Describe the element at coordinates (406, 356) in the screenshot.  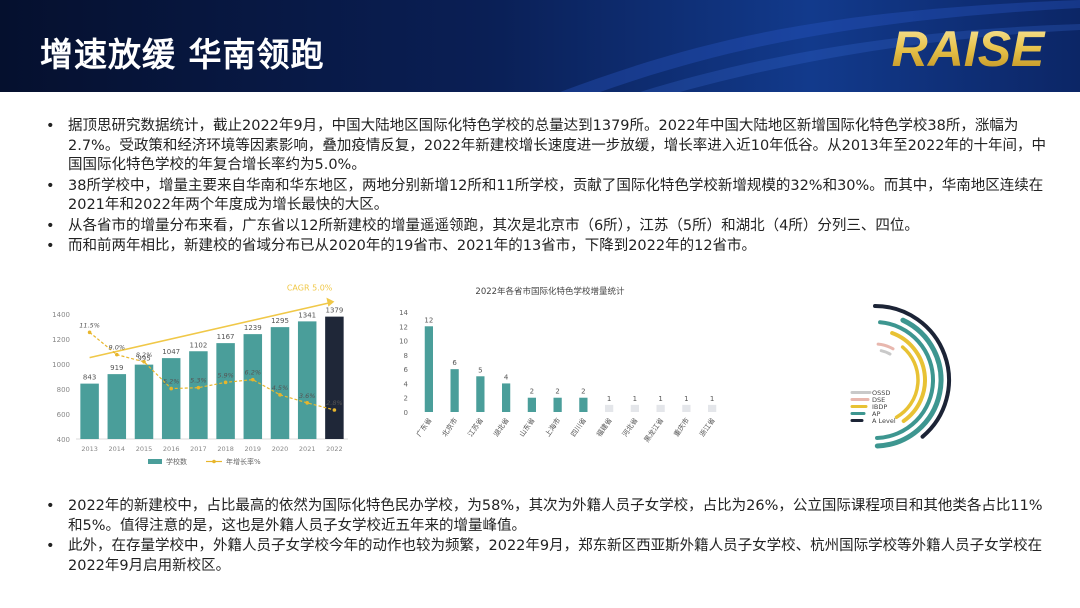
I see `y-tick-label: 8` at that location.